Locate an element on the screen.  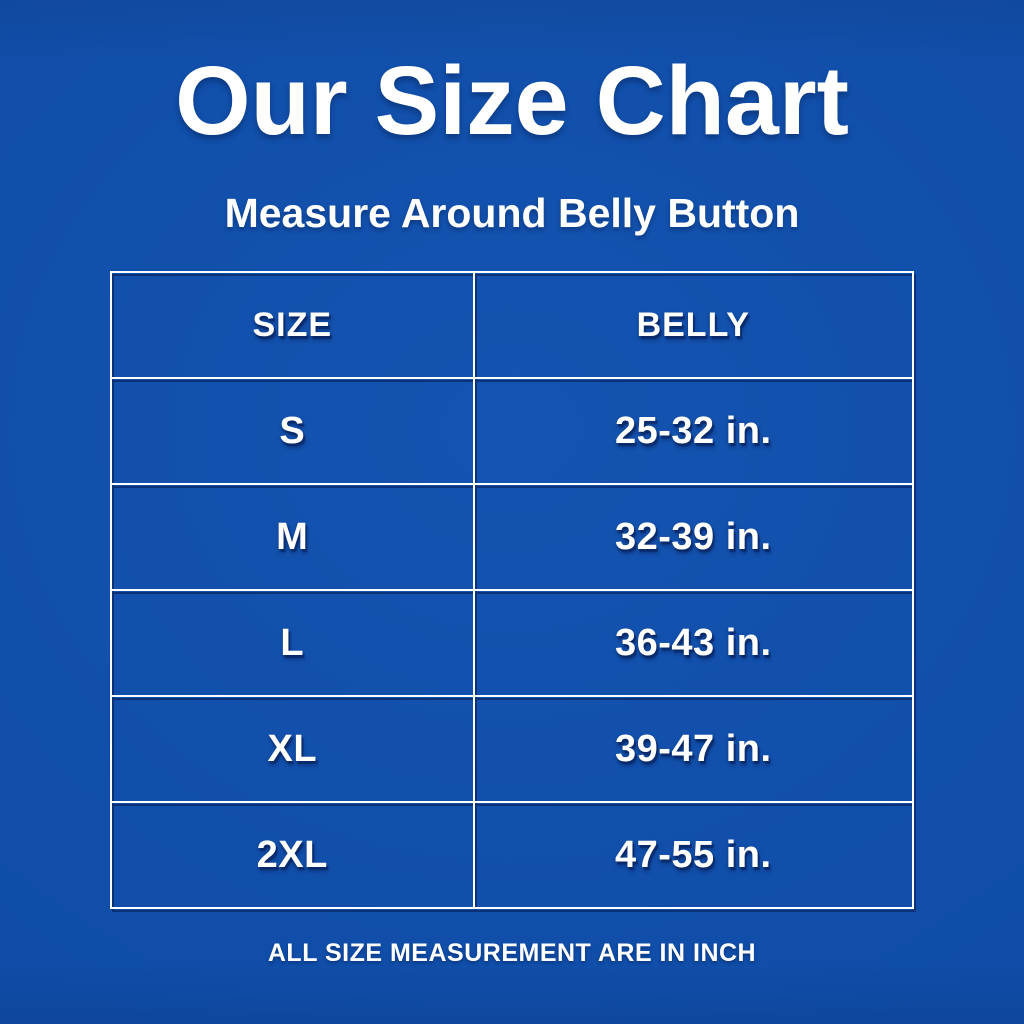
size-cell: XL is located at coordinates (292, 749).